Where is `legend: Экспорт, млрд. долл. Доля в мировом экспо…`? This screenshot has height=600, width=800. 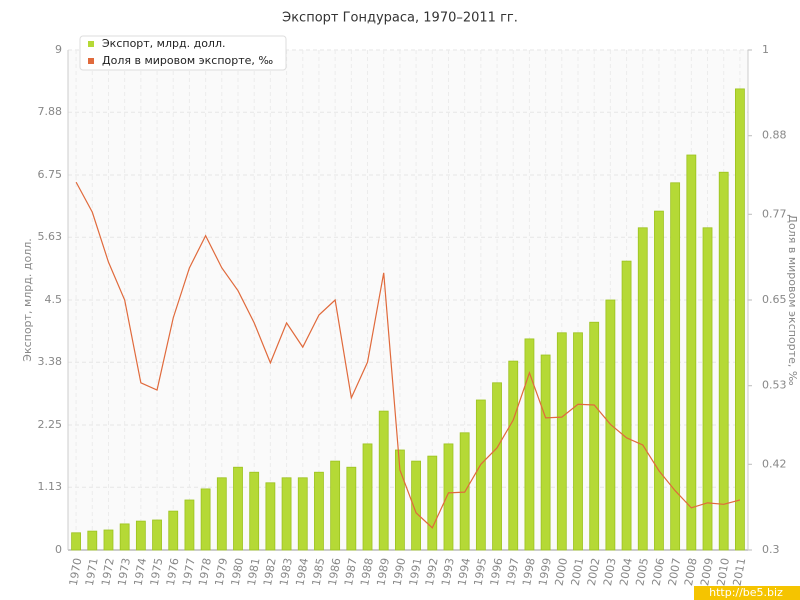
legend: Экспорт, млрд. долл. Доля в мировом экспо… is located at coordinates (183, 53).